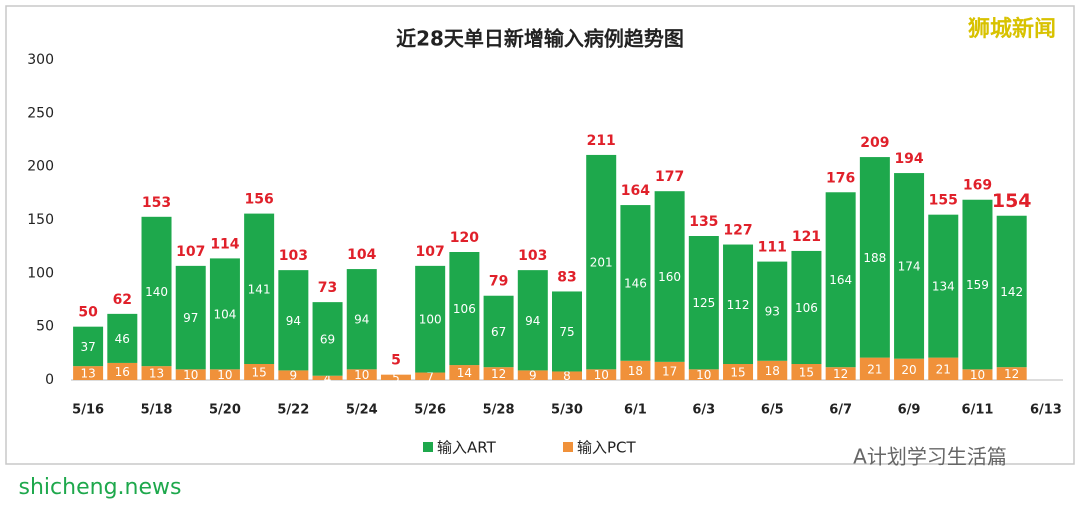 The image size is (1080, 509). I want to click on x-tick-label: 5/26, so click(430, 410).